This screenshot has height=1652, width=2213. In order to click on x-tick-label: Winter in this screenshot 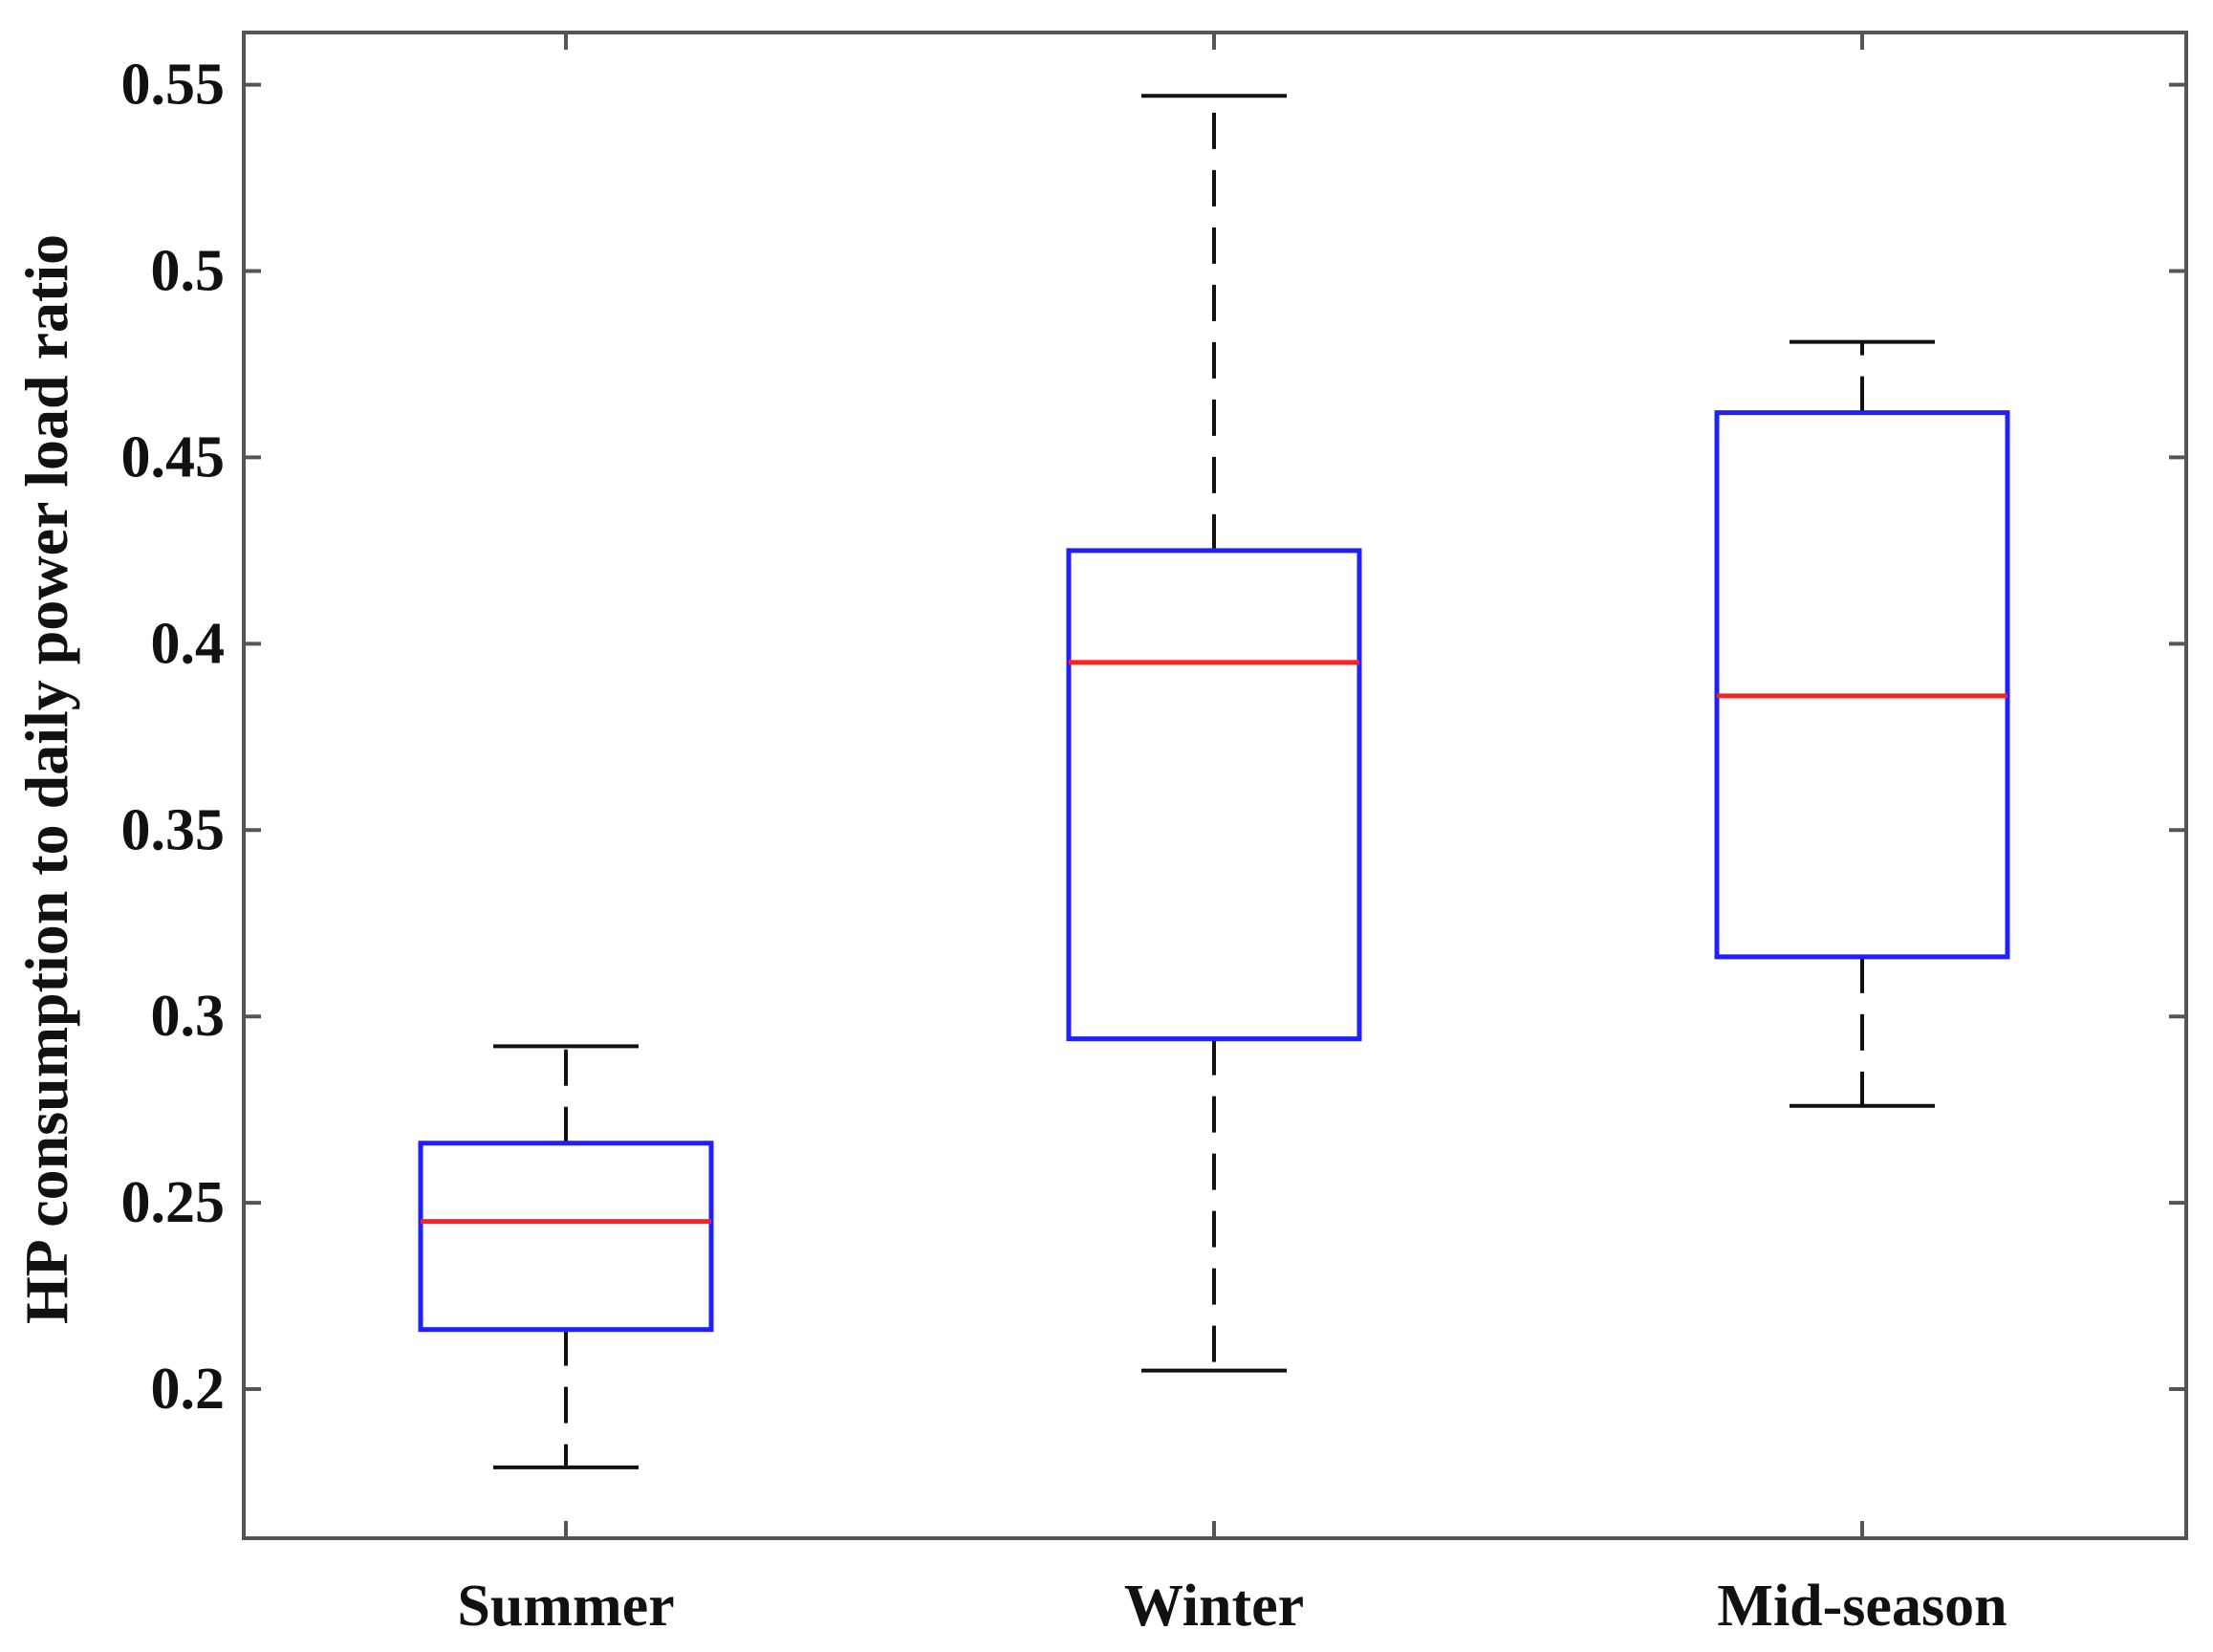, I will do `click(1214, 1606)`.